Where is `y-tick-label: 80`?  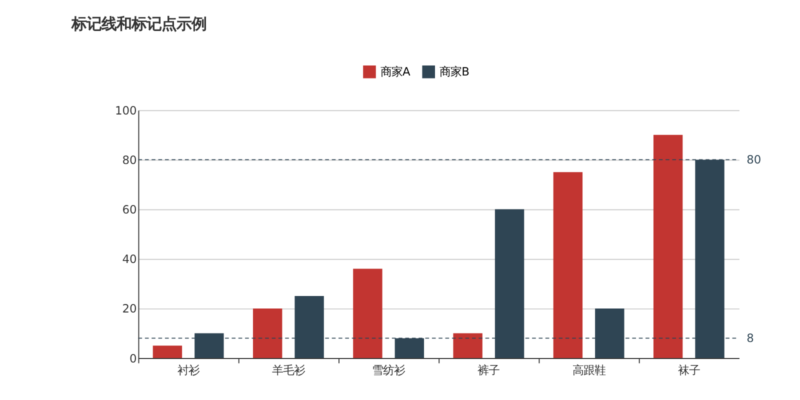 y-tick-label: 80 is located at coordinates (129, 159).